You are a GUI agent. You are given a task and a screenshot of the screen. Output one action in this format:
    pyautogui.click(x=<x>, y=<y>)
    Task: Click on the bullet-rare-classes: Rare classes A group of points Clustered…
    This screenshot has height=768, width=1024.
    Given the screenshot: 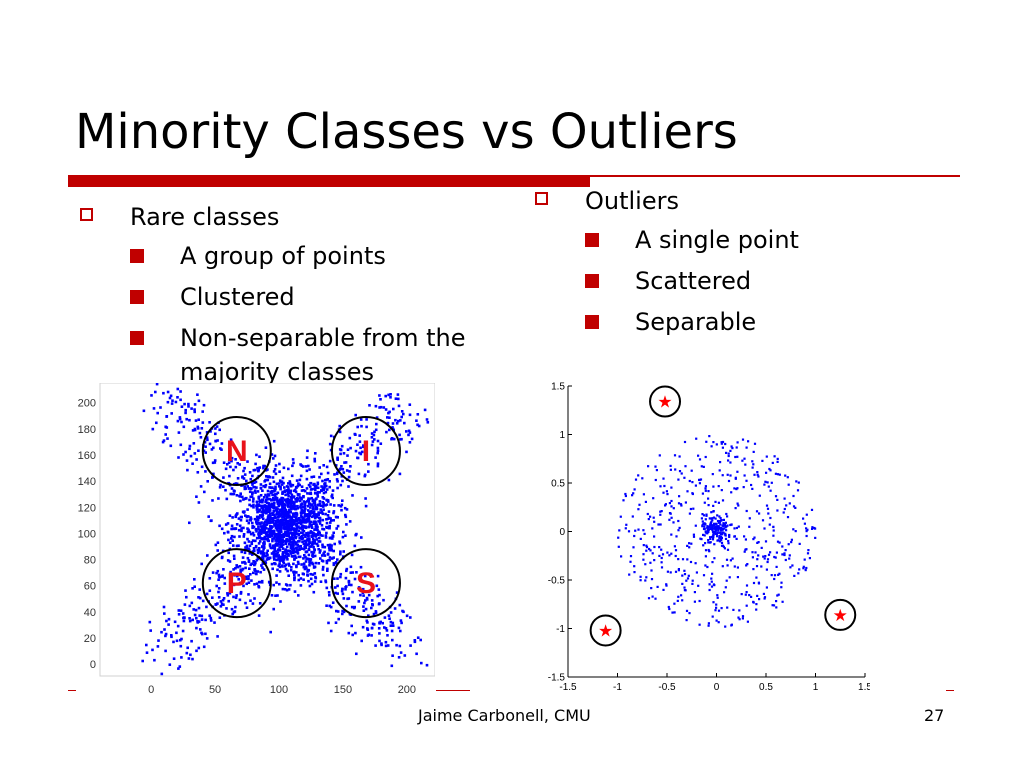 What is the action you would take?
    pyautogui.click(x=310, y=295)
    